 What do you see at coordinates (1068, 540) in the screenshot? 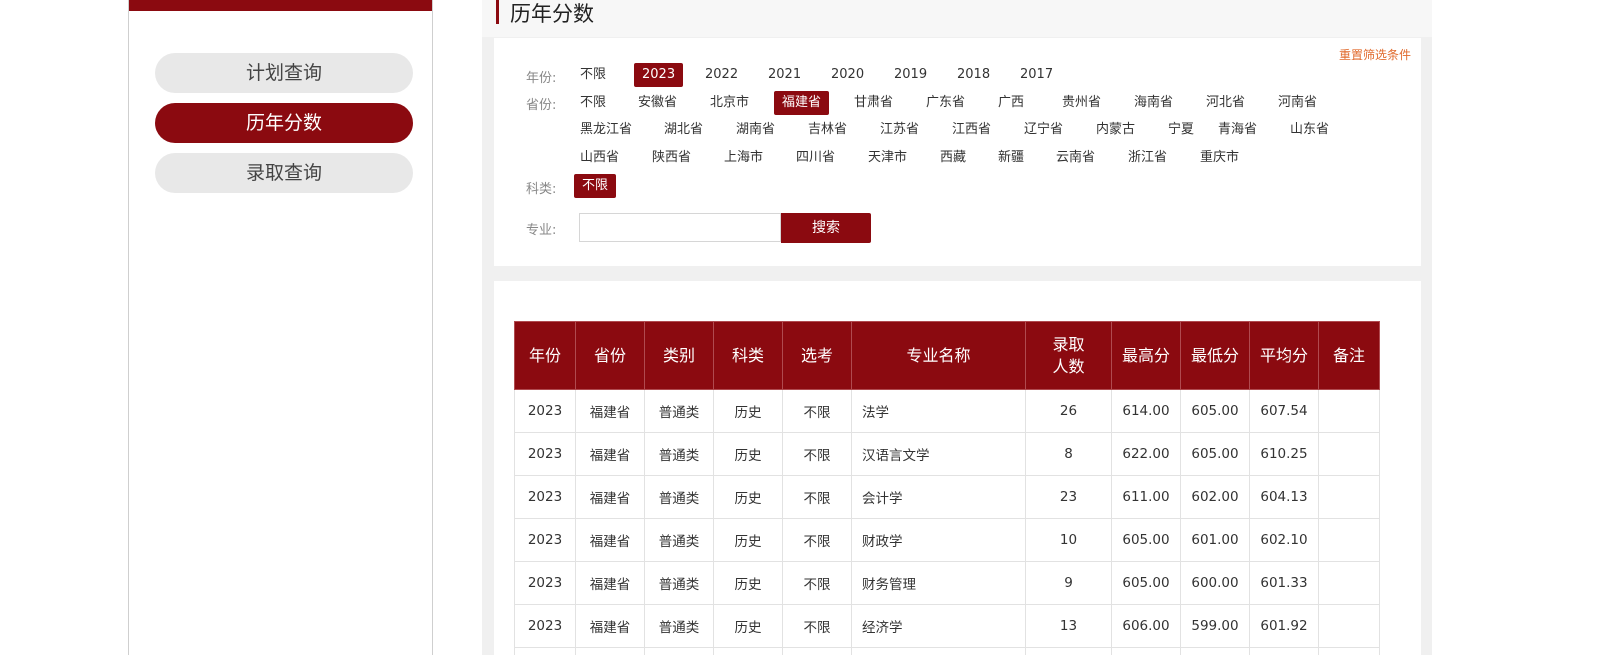
I see `cell-admitted: 10` at bounding box center [1068, 540].